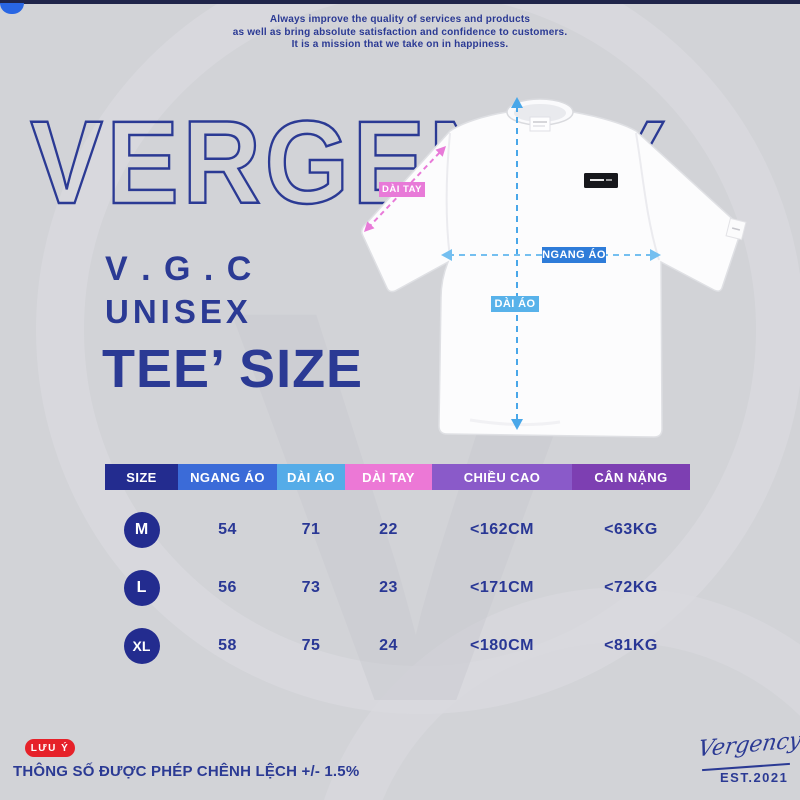 The width and height of the screenshot is (800, 800). I want to click on column-header-3: DÀI TAY, so click(388, 477).